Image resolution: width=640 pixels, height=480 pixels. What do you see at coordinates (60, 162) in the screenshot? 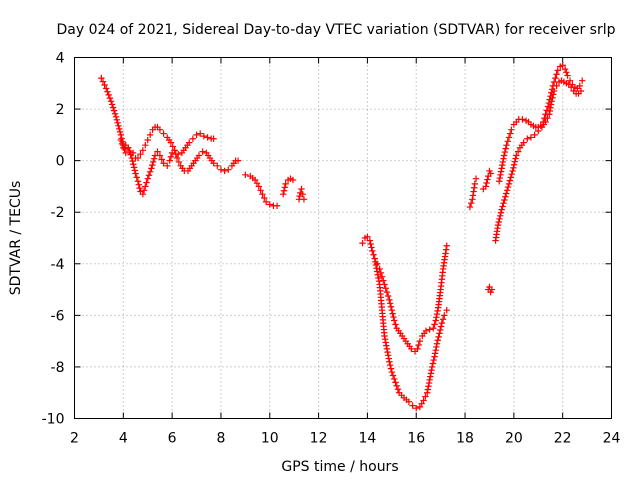
I see `y-tick-label: 0` at bounding box center [60, 162].